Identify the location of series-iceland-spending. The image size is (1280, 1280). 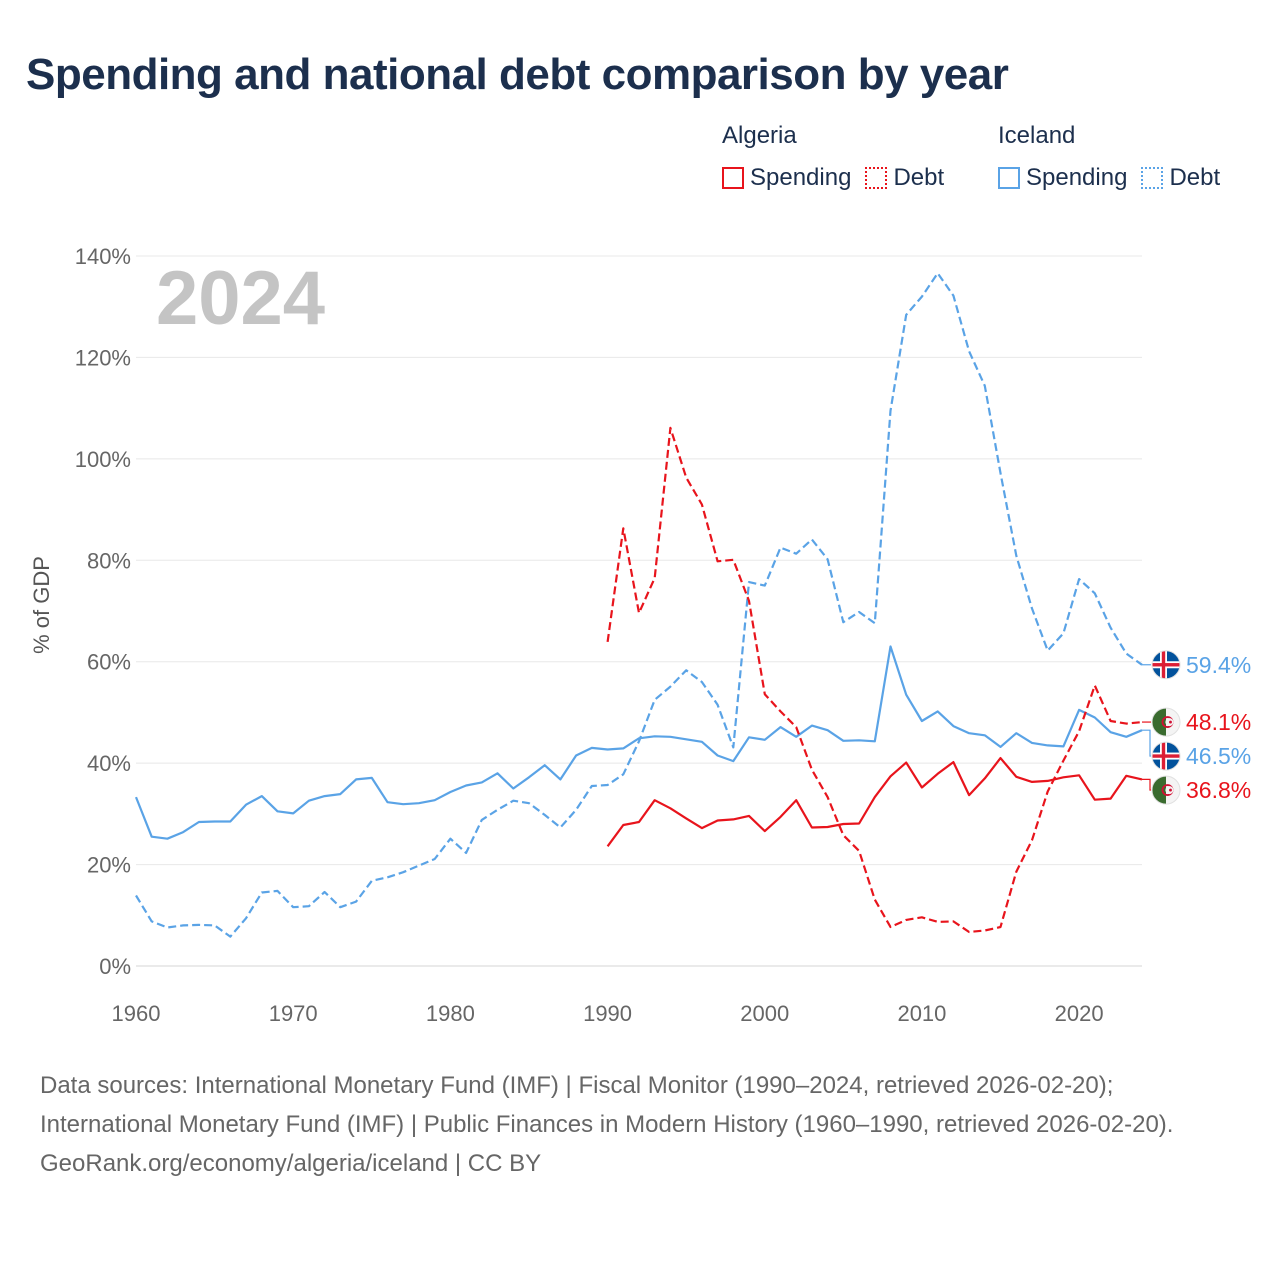
(638, 742).